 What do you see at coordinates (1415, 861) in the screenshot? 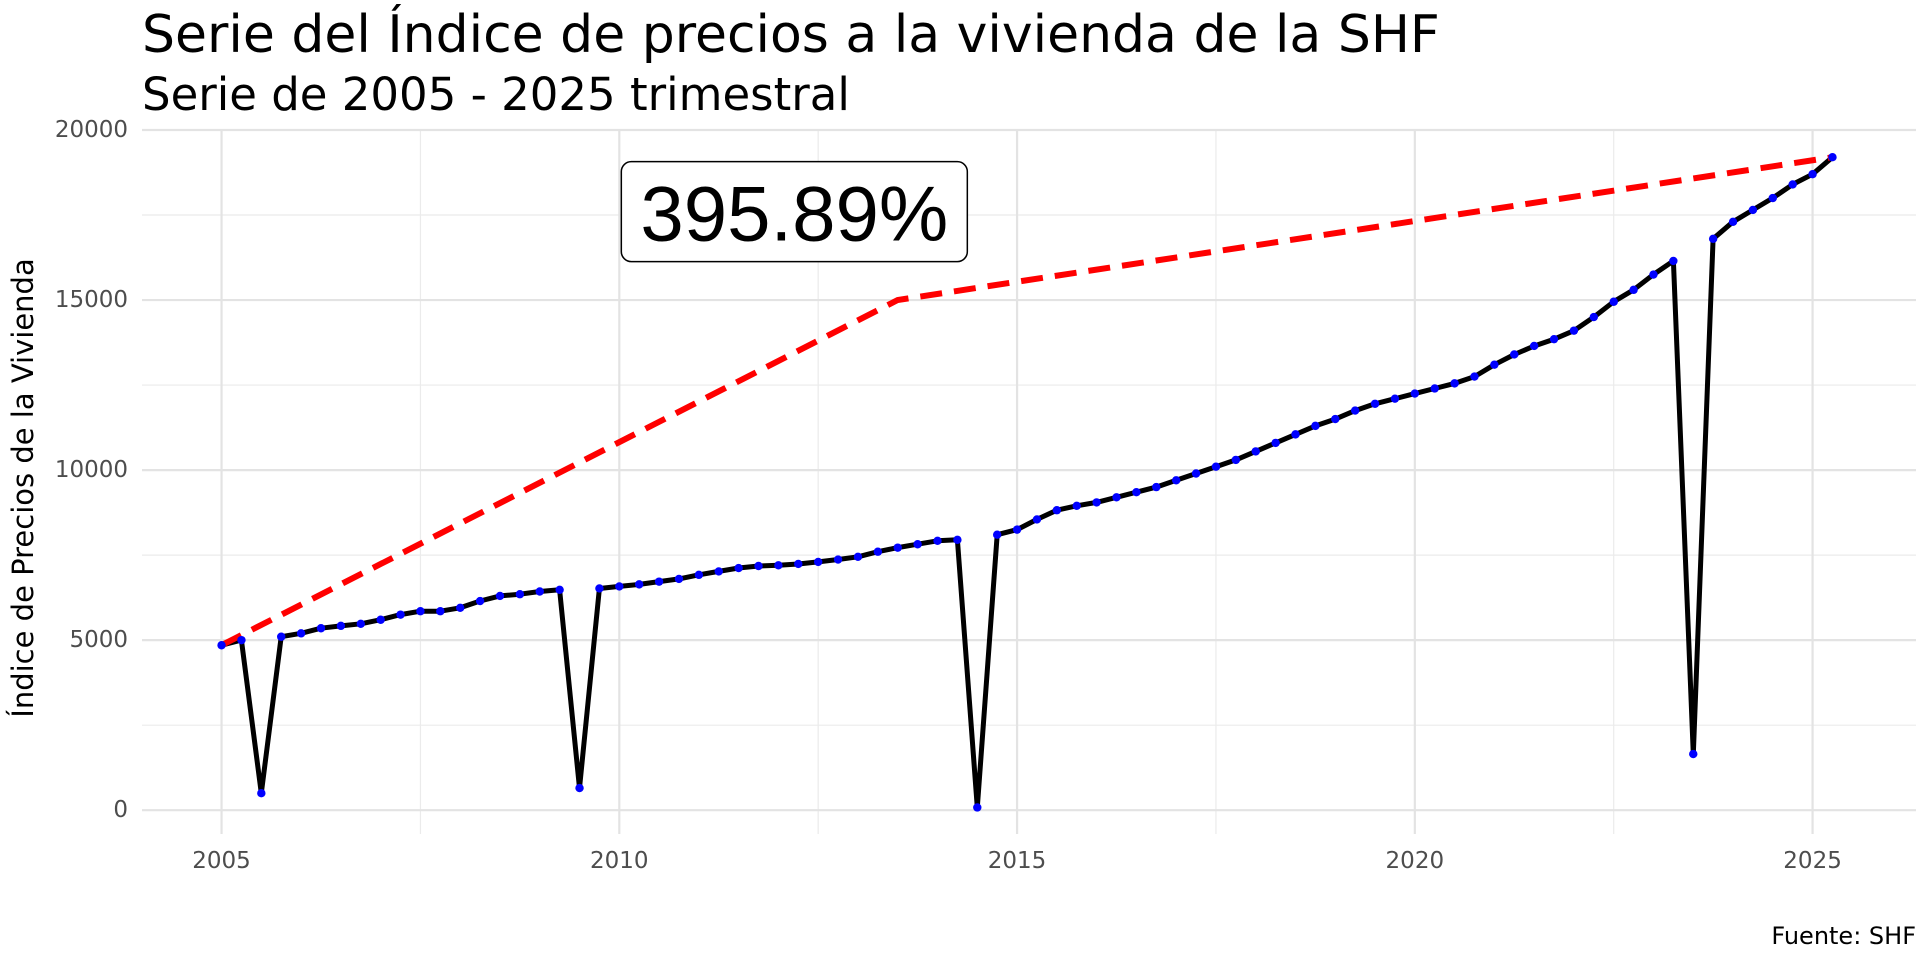
I see `x-tick-label: 2020` at bounding box center [1415, 861].